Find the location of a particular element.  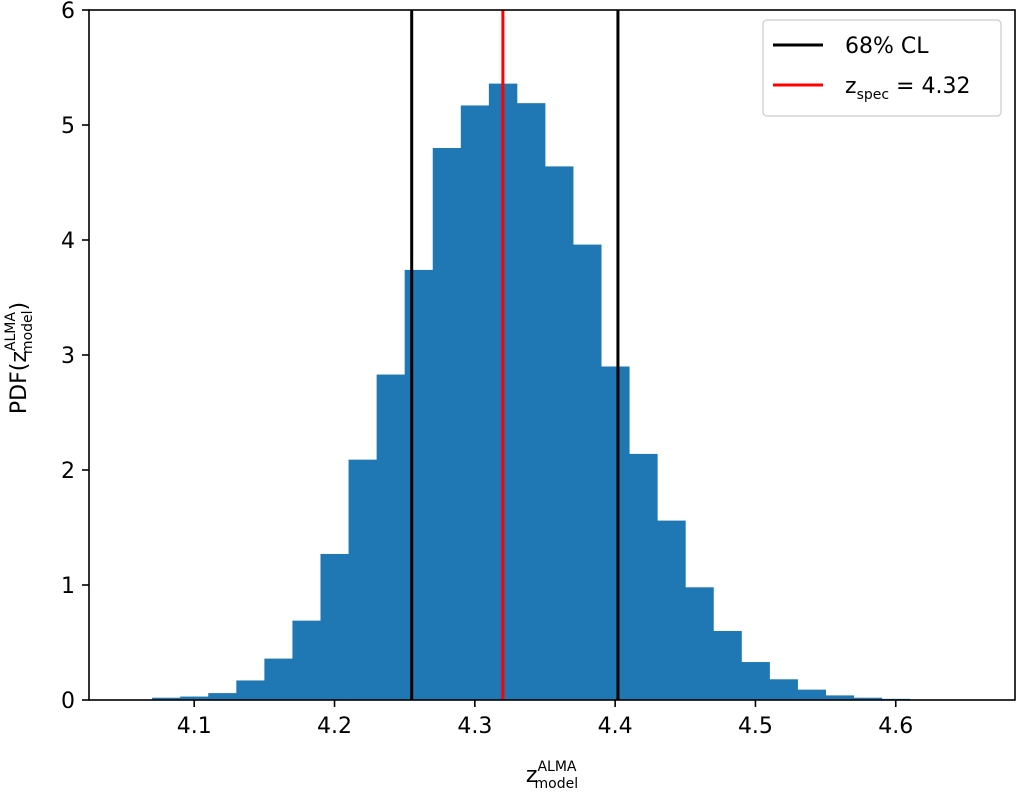

x-axis-label-superscript: ALMA is located at coordinates (556, 767).